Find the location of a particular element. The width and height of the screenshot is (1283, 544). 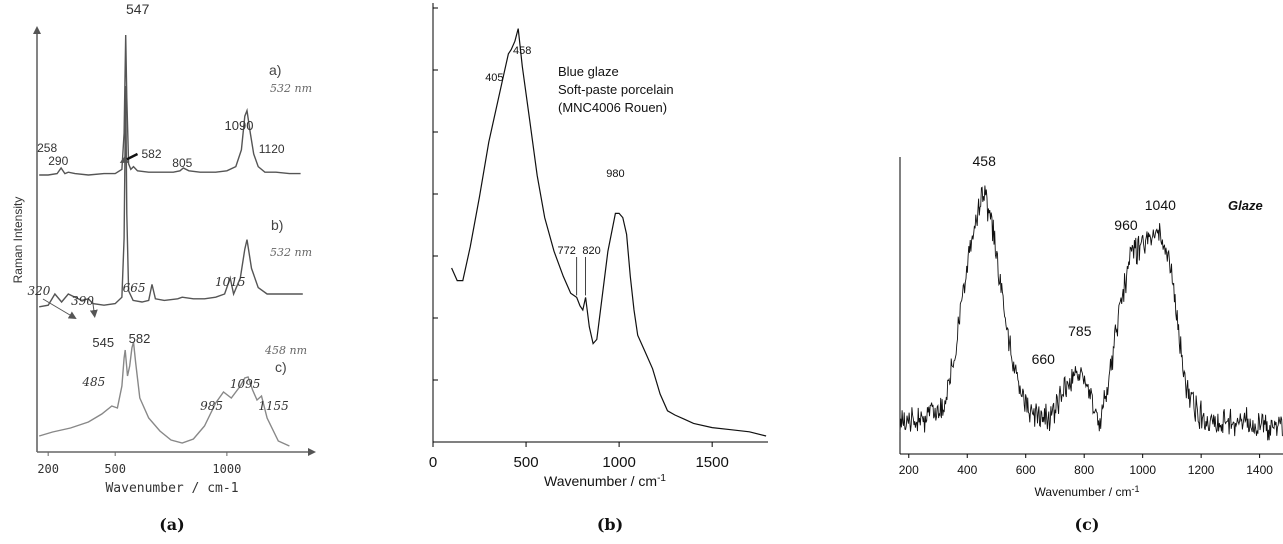

panel-a-series-c-wavelength: 458 nm is located at coordinates (285, 350).